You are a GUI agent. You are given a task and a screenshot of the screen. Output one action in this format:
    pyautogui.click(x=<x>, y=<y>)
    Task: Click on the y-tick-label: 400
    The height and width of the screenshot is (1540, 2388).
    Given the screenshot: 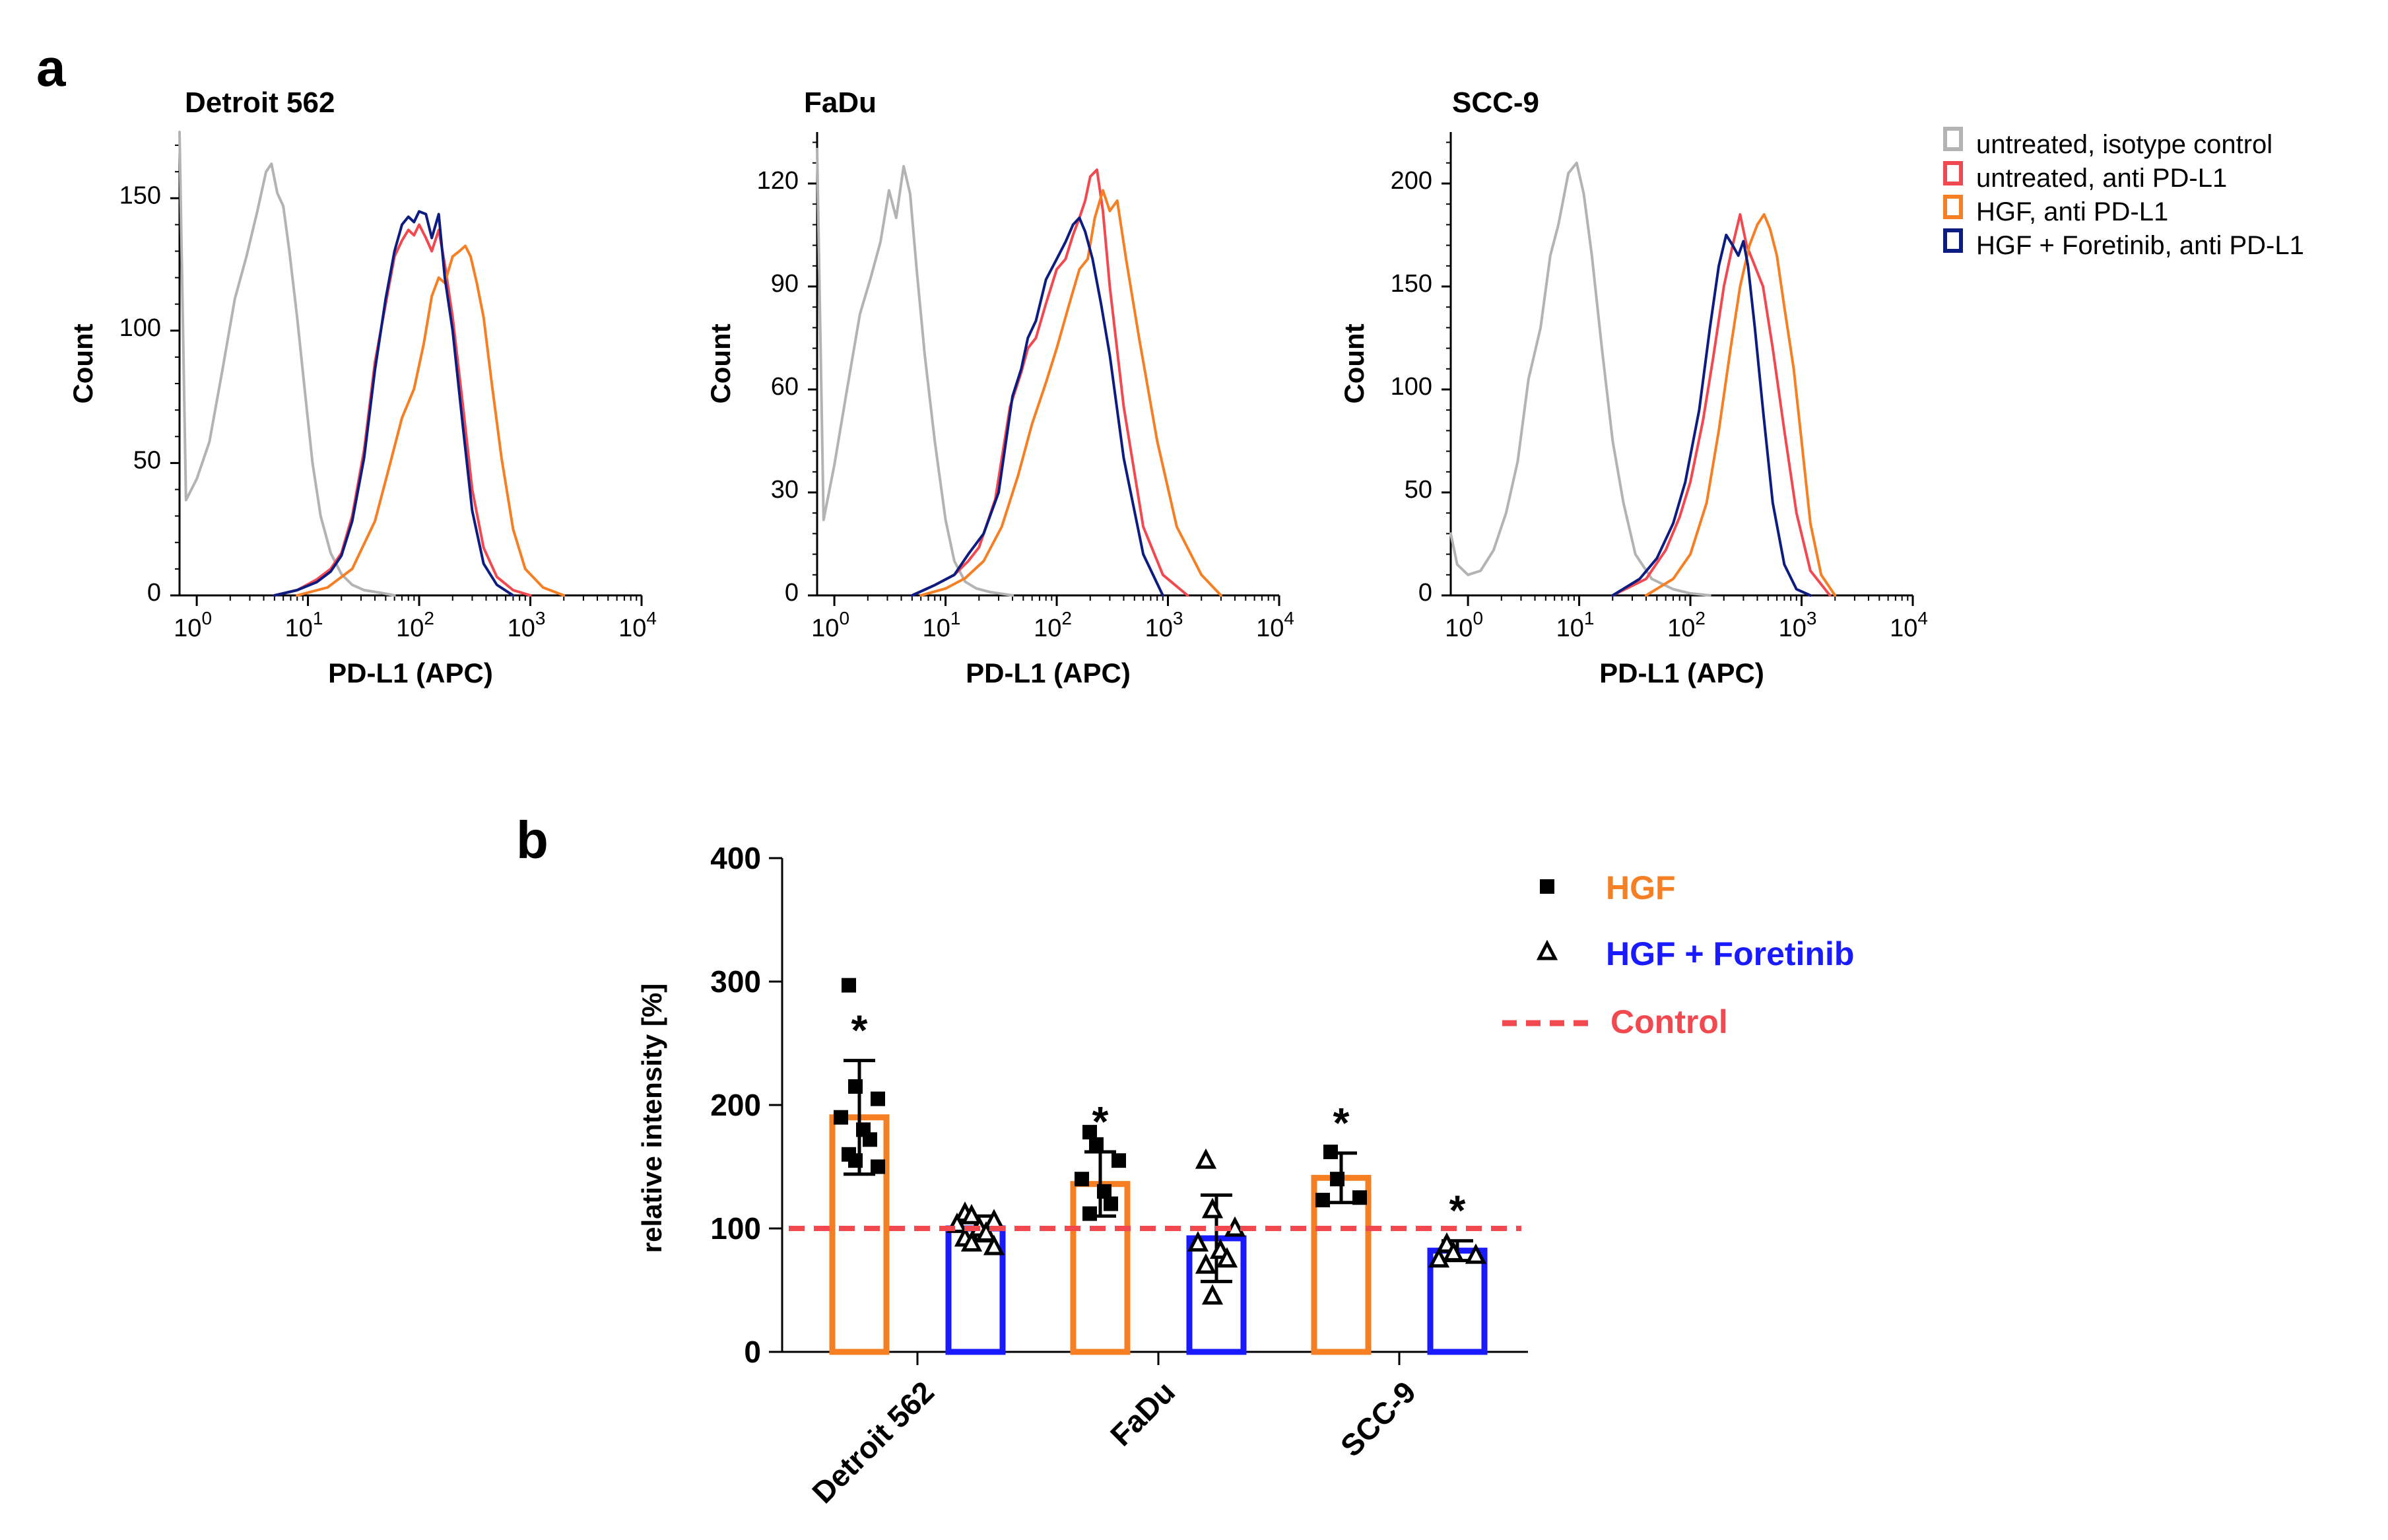 What is the action you would take?
    pyautogui.click(x=735, y=858)
    